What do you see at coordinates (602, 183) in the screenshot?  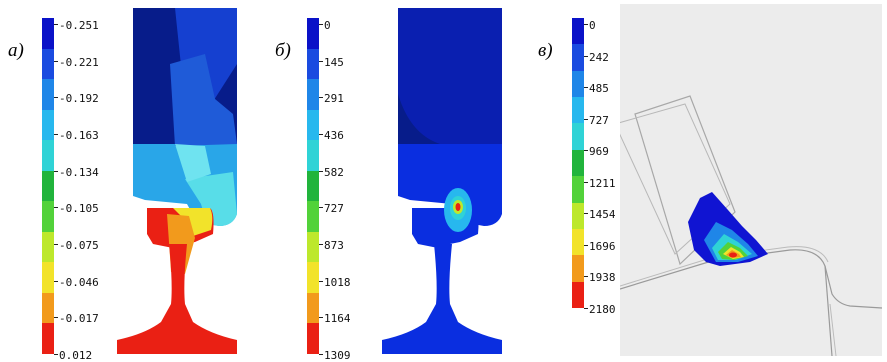 I see `colorbar-tick-label: 1211` at bounding box center [602, 183].